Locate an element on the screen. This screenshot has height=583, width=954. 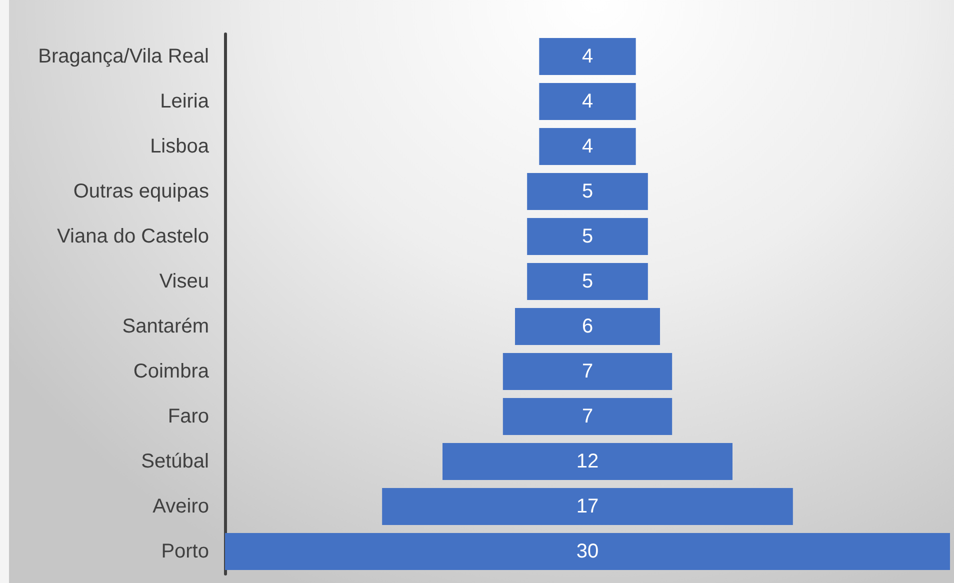
category-label: Coimbra is located at coordinates (171, 371).